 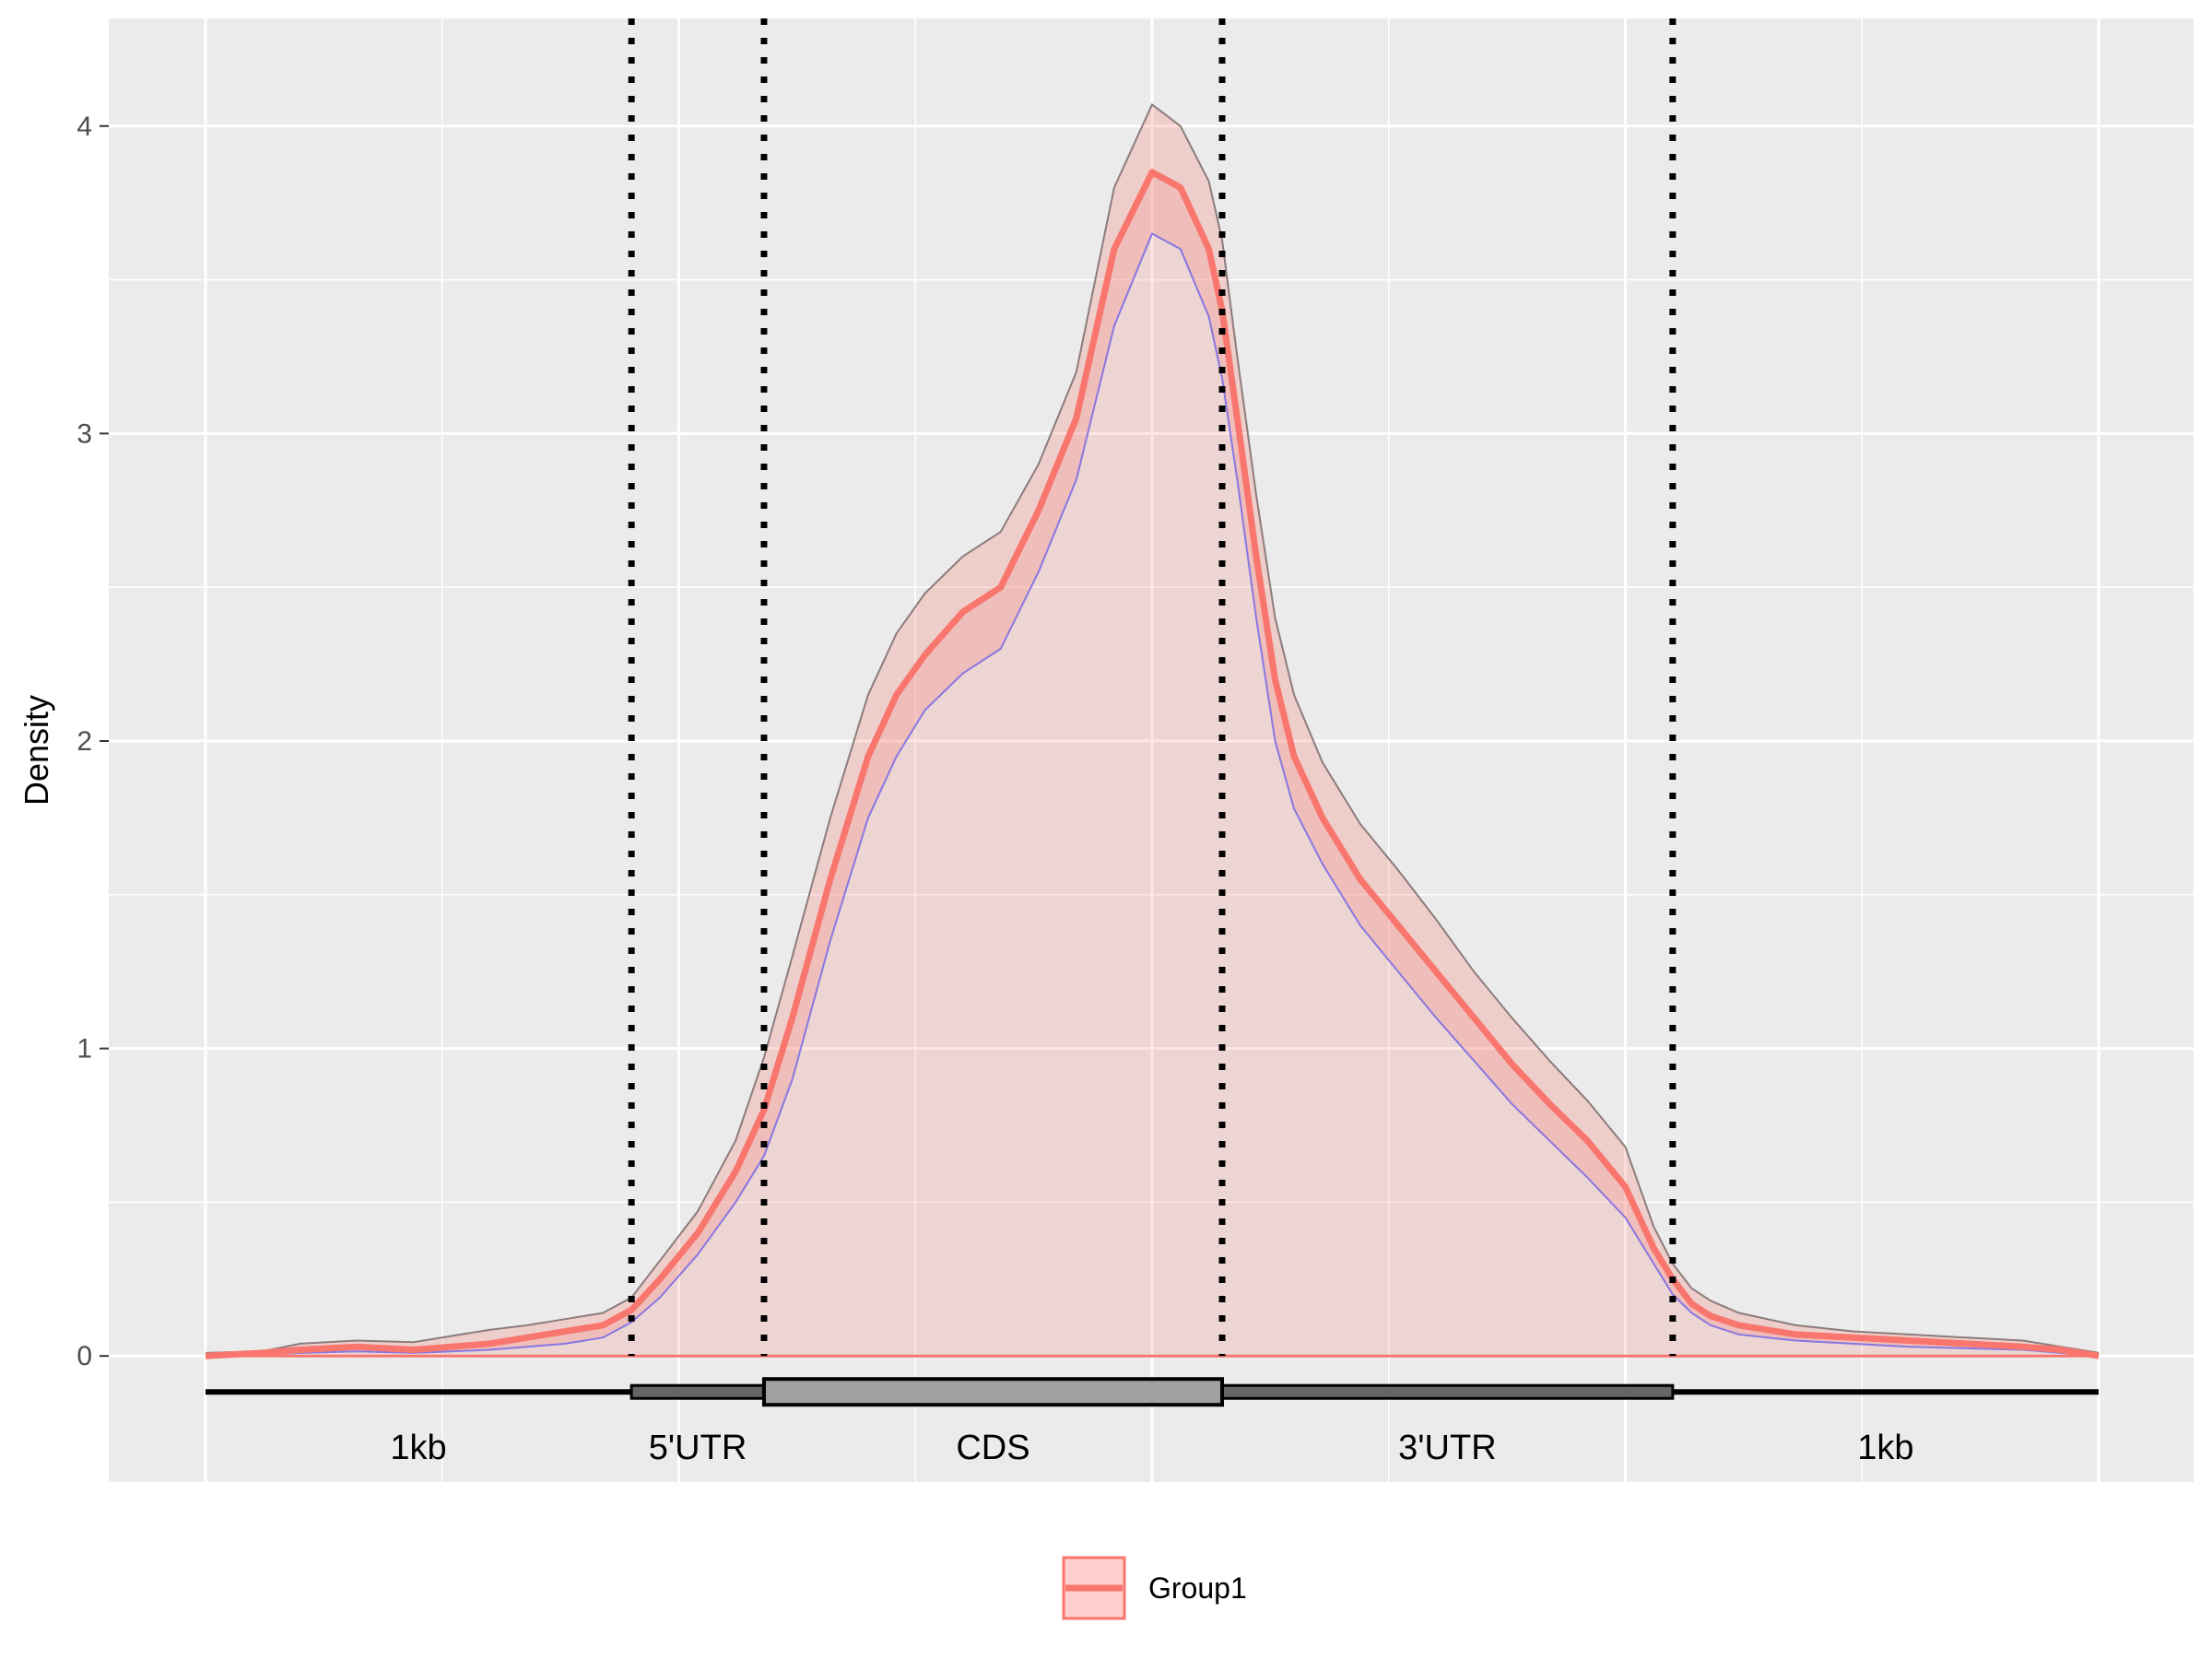 I want to click on region-label: 5'UTR, so click(x=698, y=1448).